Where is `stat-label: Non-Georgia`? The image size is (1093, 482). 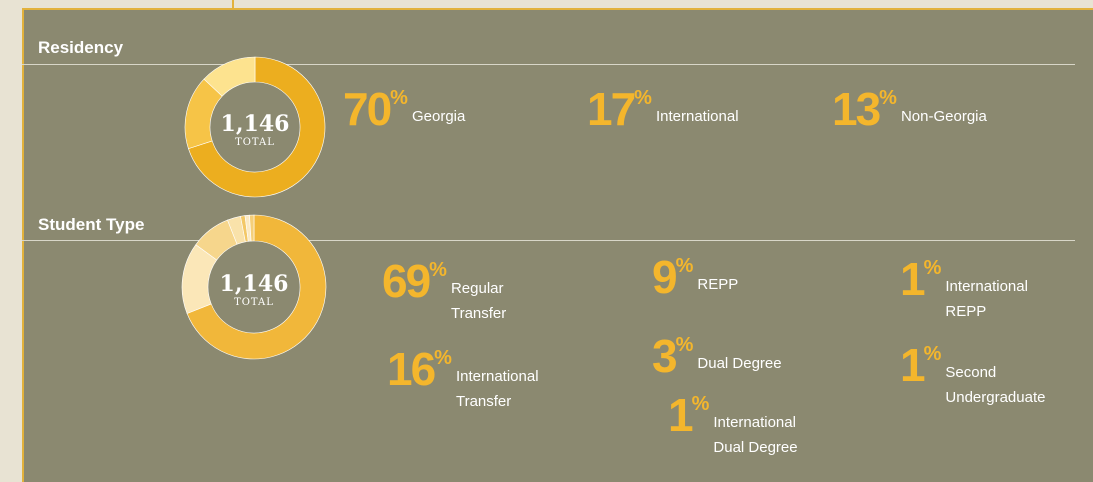
stat-label: Non-Georgia is located at coordinates (943, 116).